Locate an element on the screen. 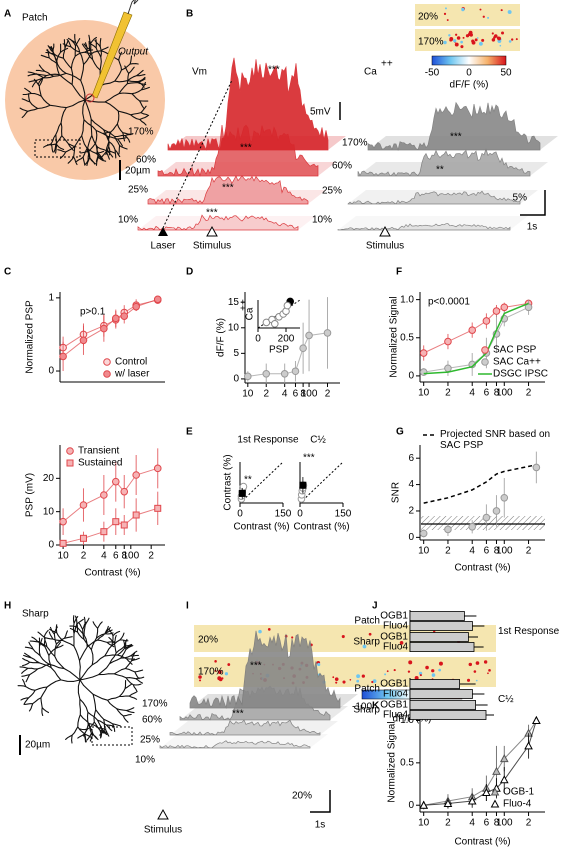 The image size is (570, 853). colorbar-label: dF/F (%) is located at coordinates (469, 85).